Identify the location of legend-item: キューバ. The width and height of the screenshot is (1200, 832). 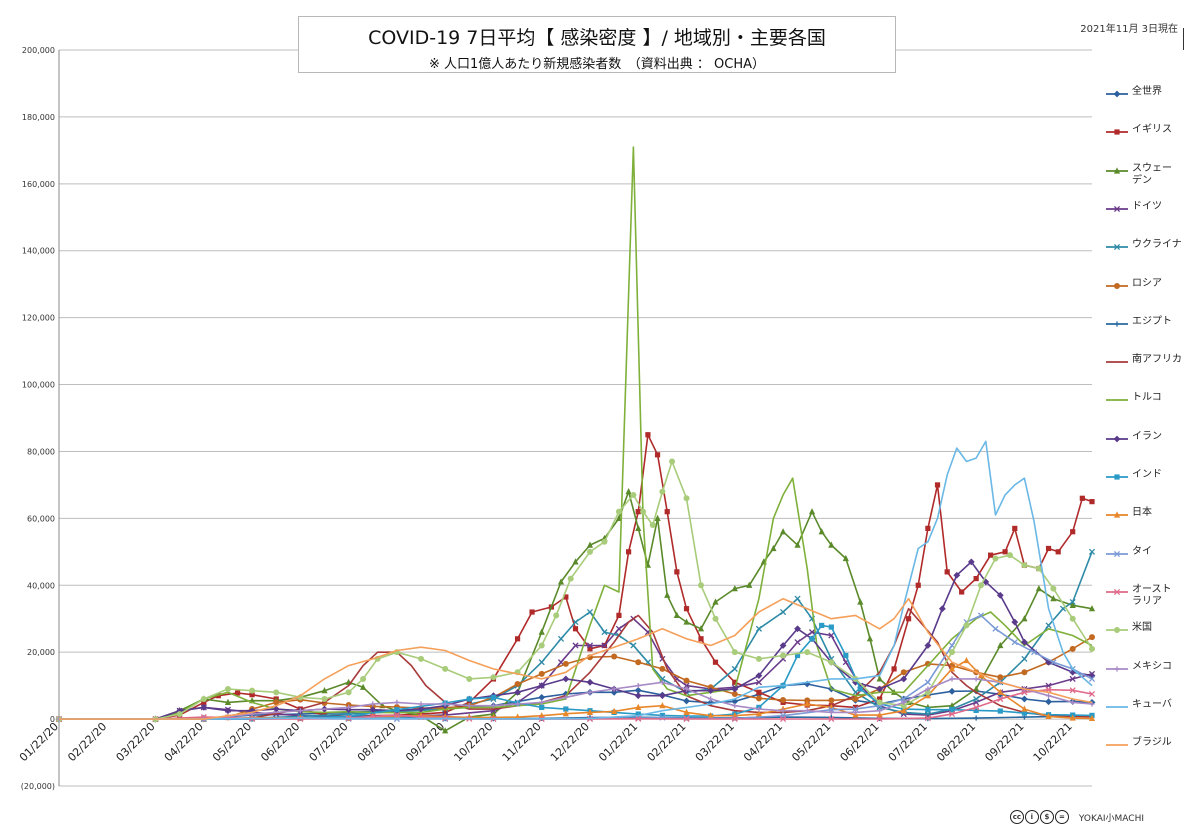
(1139, 705).